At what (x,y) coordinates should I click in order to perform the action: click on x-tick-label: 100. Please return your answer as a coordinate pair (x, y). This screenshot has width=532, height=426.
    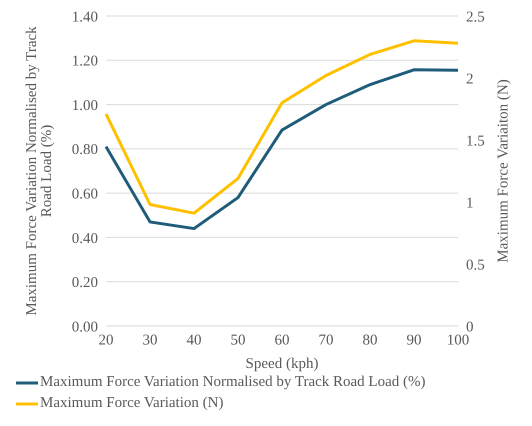
    Looking at the image, I should click on (458, 340).